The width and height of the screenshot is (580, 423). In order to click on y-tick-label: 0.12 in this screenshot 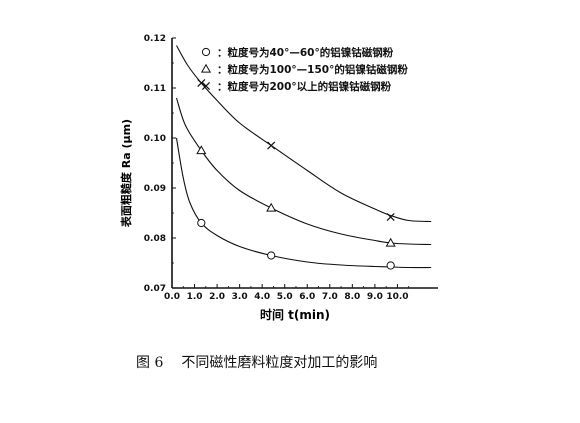, I will do `click(155, 39)`.